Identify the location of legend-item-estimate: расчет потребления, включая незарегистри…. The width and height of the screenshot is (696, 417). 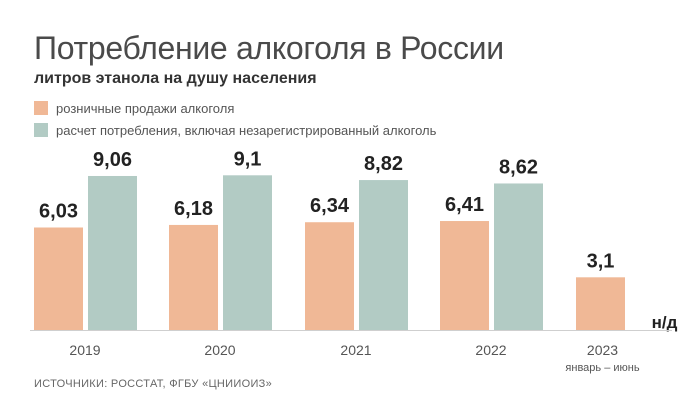
(235, 130).